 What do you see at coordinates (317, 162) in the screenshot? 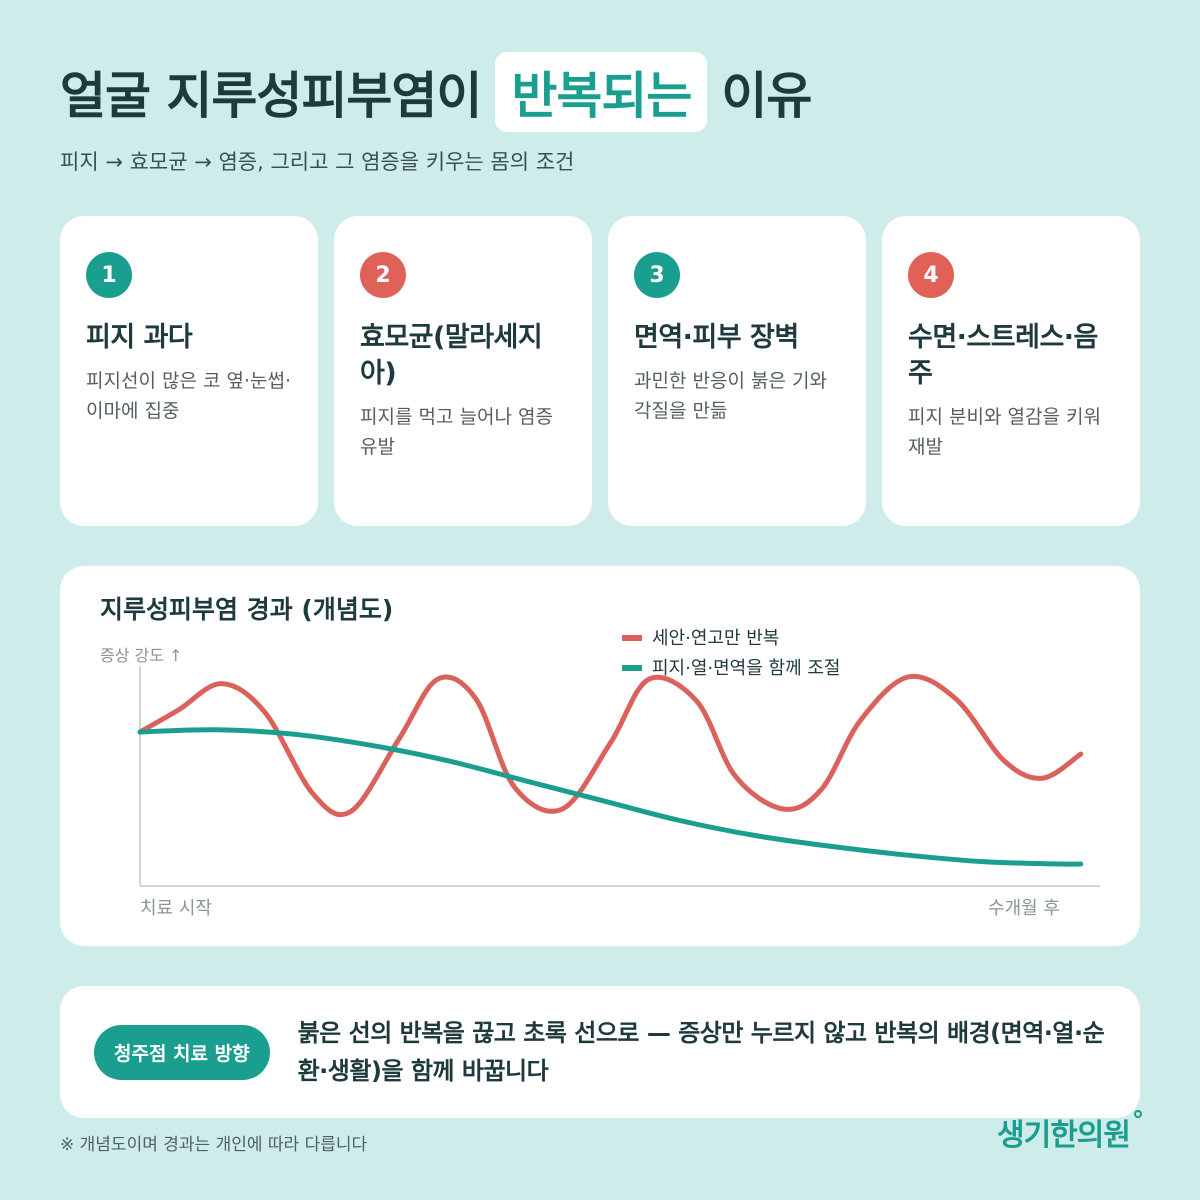
I see `page-subtitle: 피지 → 효모균 → 염증, 그리고 그 염증을 키우는 몸의 조건` at bounding box center [317, 162].